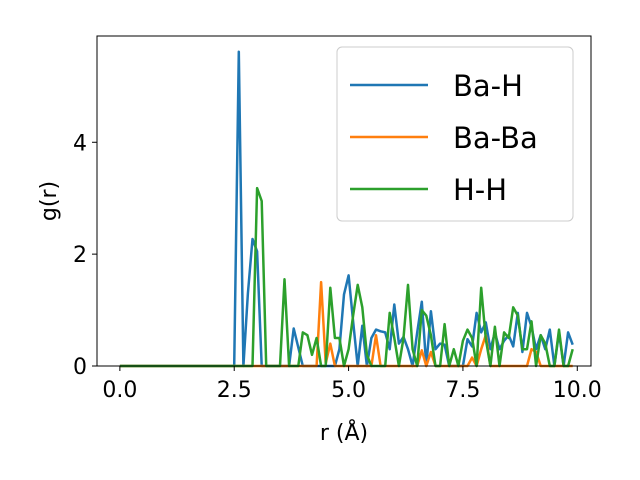 The image size is (640, 480). Describe the element at coordinates (488, 86) in the screenshot. I see `legend-label-0: Ba-H` at that location.